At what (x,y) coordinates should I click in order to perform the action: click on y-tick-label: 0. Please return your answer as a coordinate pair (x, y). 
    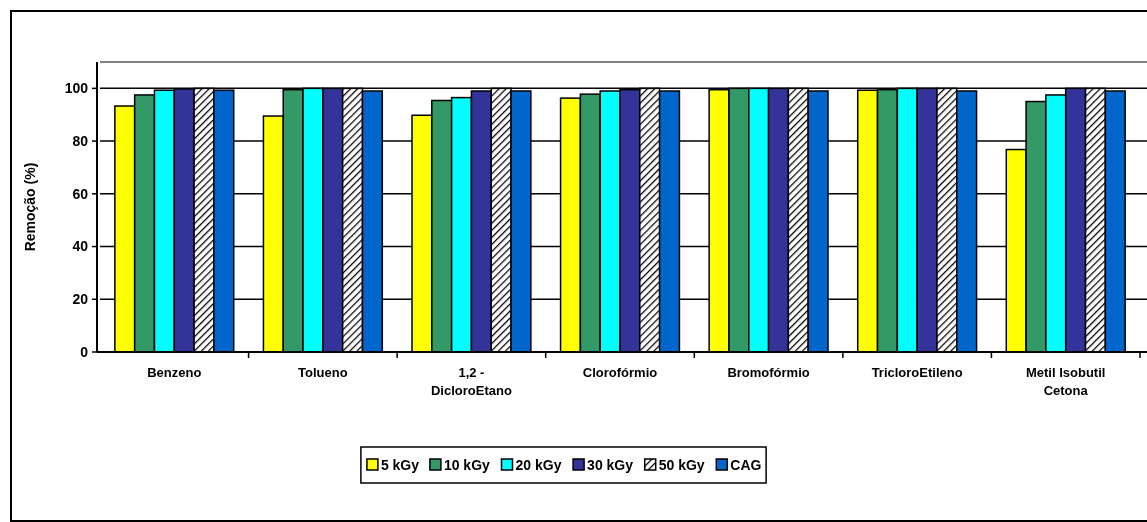
    Looking at the image, I should click on (84, 351).